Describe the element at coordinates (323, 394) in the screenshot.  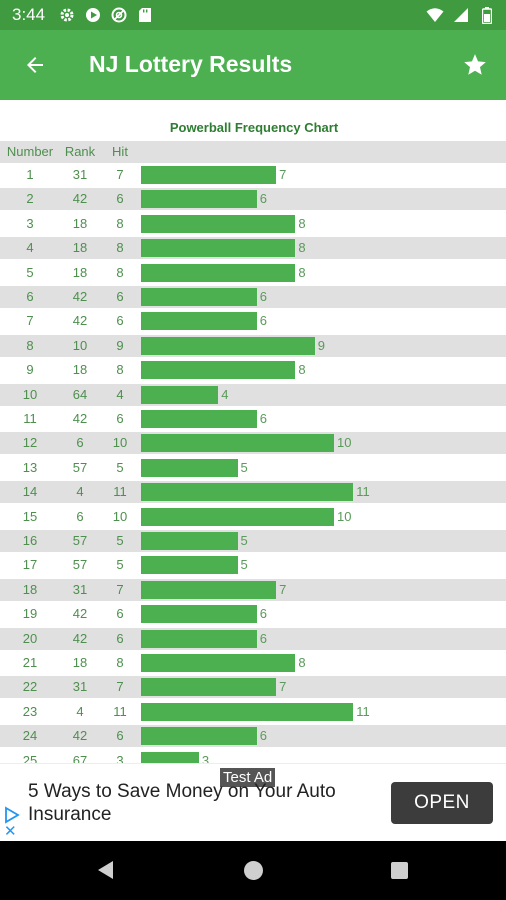
I see `bar-cell: 4` at that location.